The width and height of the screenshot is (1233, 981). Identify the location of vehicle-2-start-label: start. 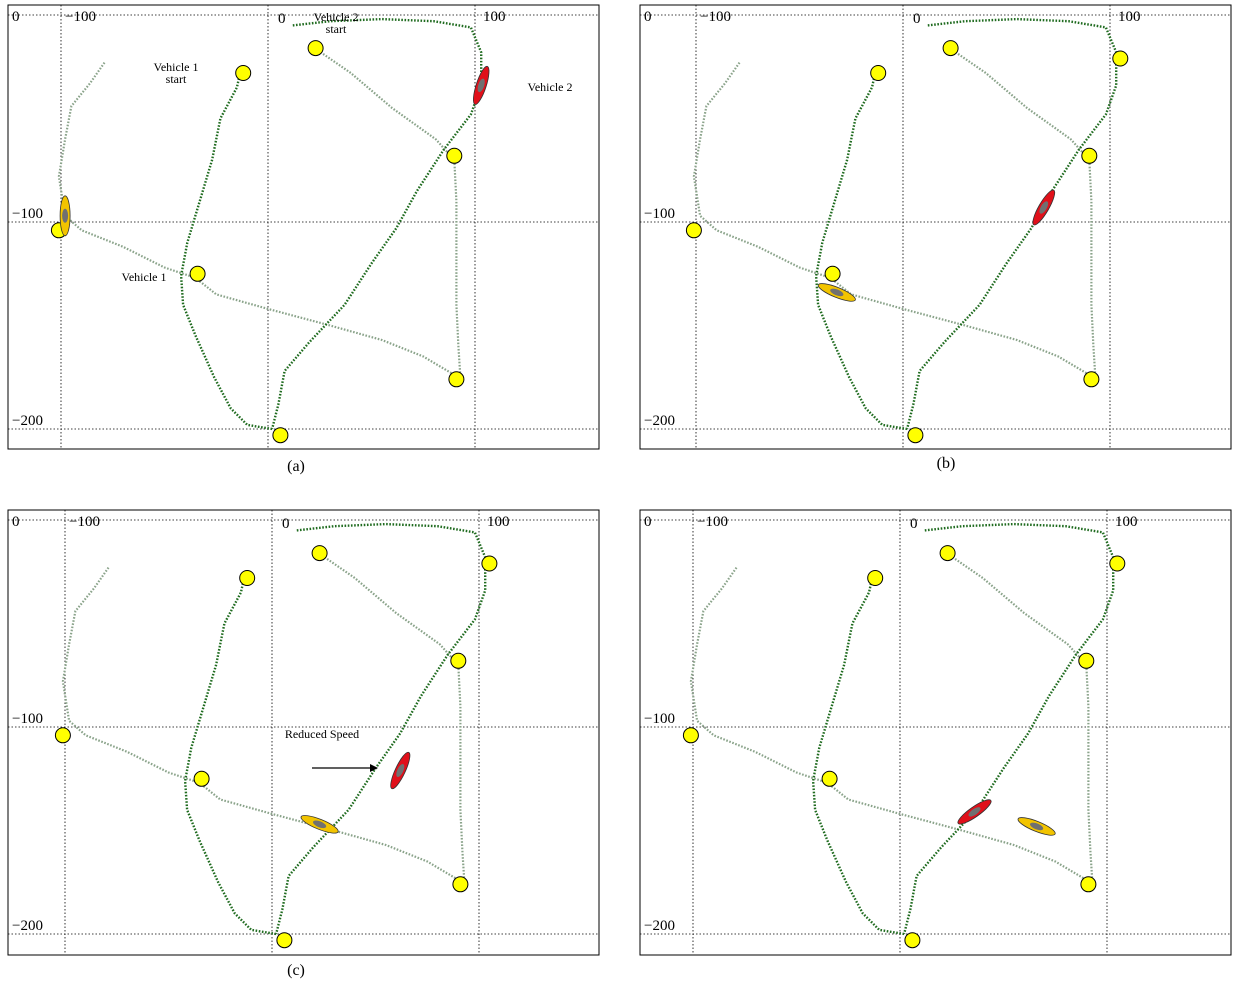
(336, 29).